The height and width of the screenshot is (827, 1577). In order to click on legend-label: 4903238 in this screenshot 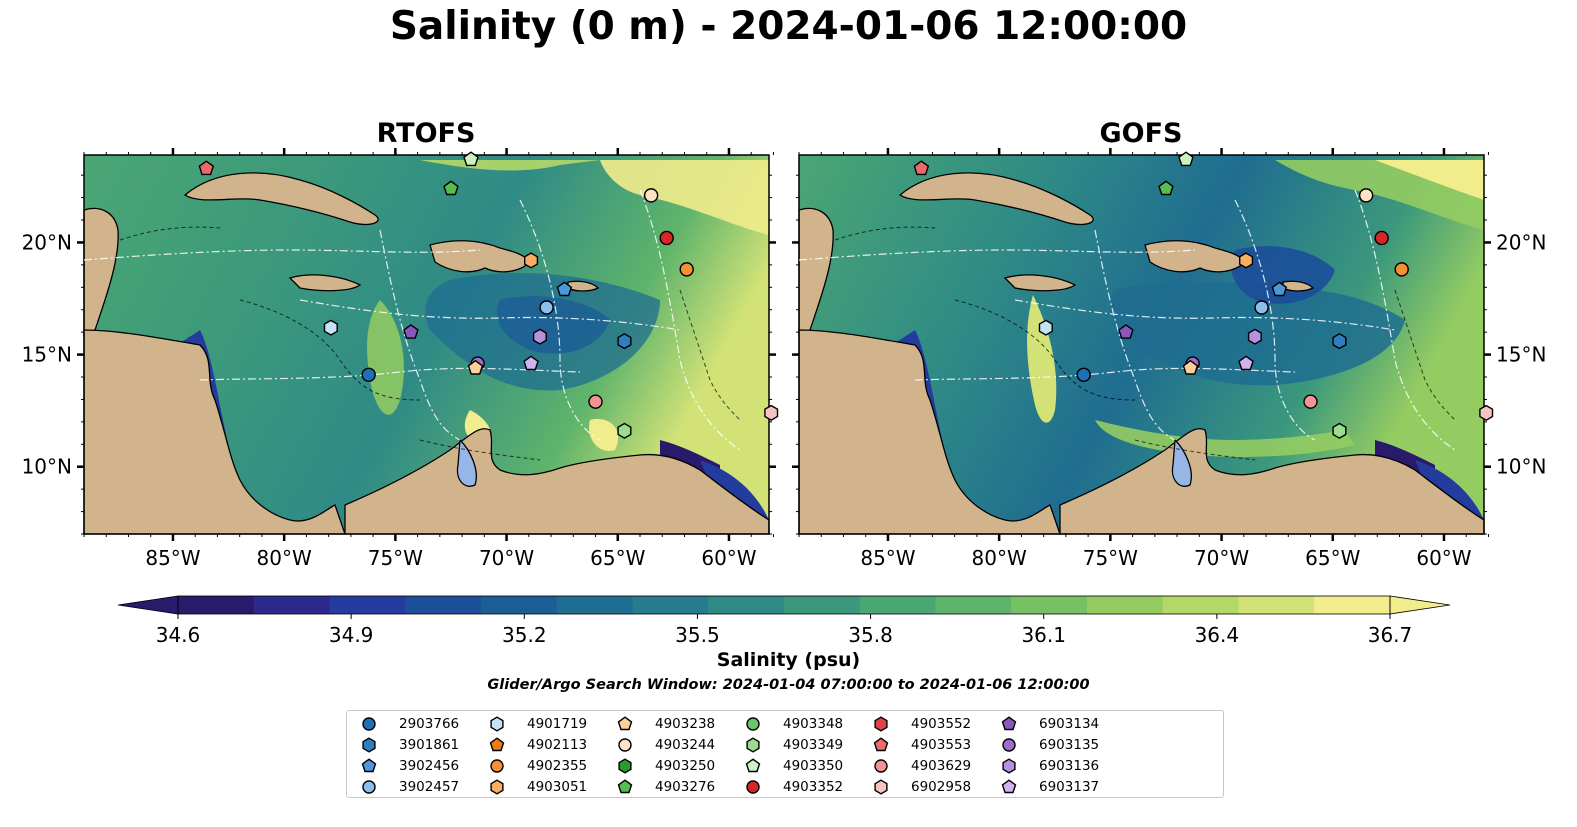, I will do `click(685, 724)`.